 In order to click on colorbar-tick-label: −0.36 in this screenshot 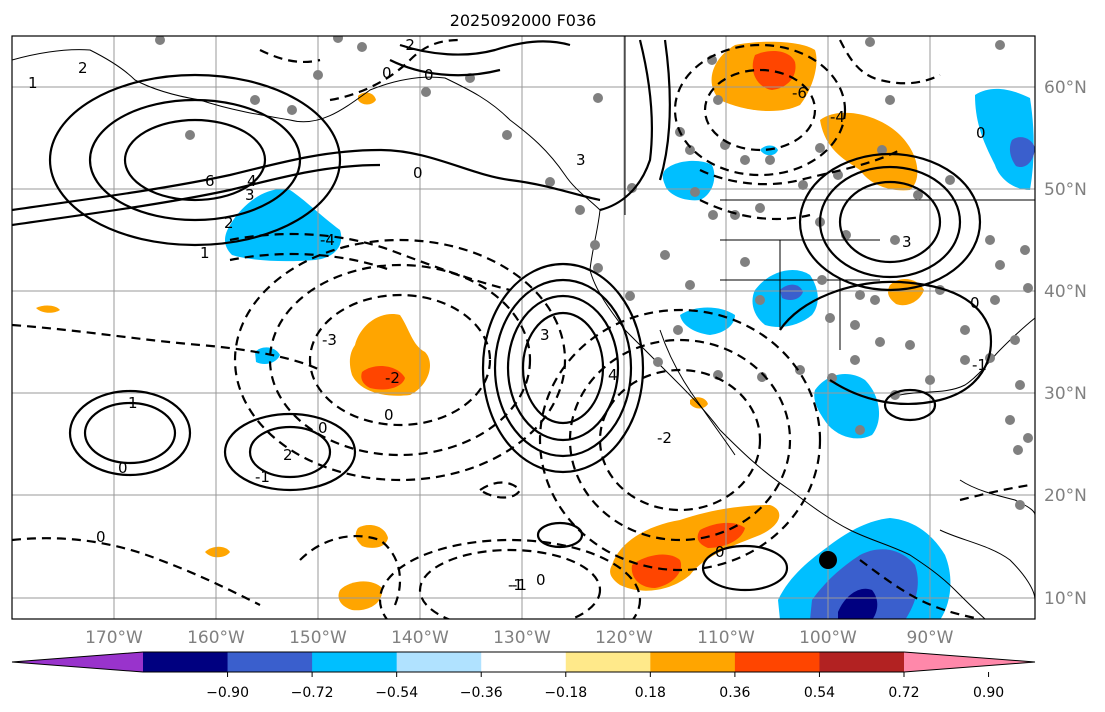, I will do `click(481, 693)`.